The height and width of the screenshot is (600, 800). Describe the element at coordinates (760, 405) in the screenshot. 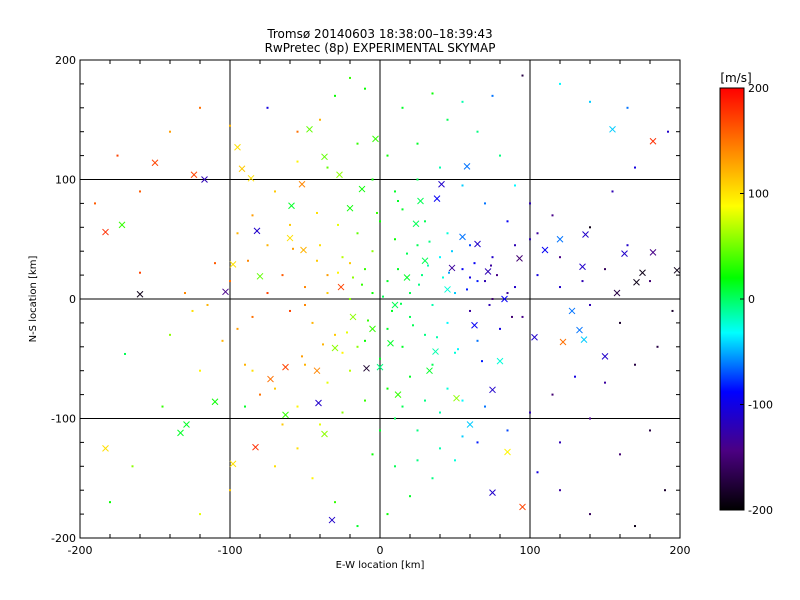

I see `colorbar-tick-label: -100` at that location.